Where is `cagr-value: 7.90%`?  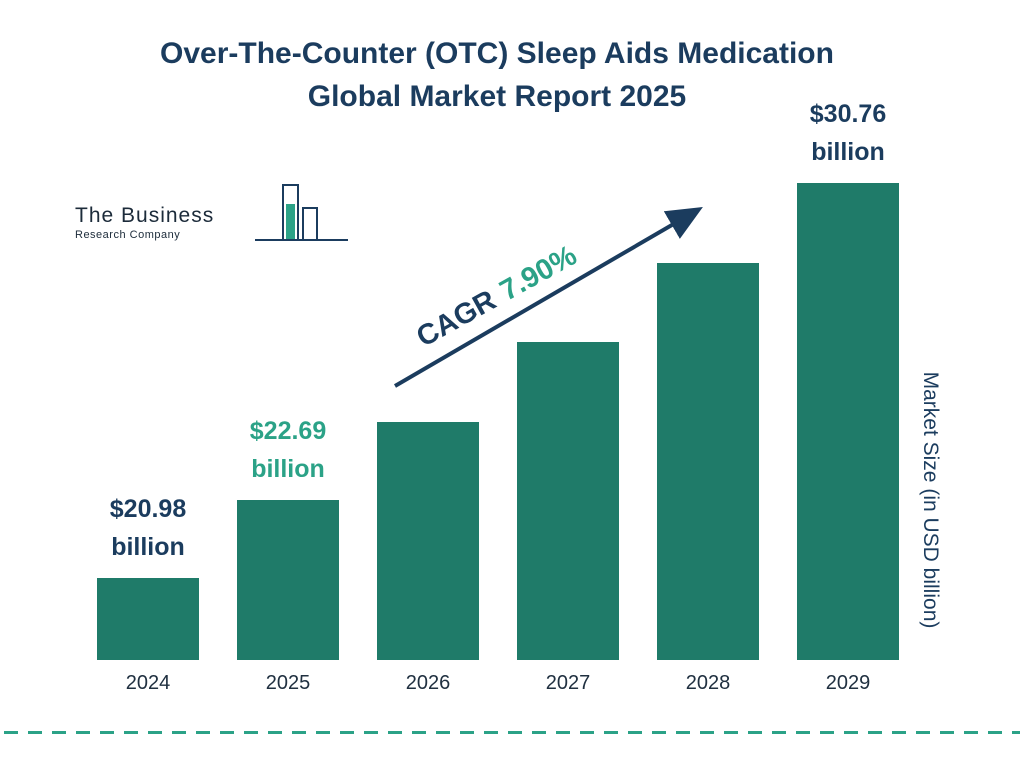 cagr-value: 7.90% is located at coordinates (538, 273).